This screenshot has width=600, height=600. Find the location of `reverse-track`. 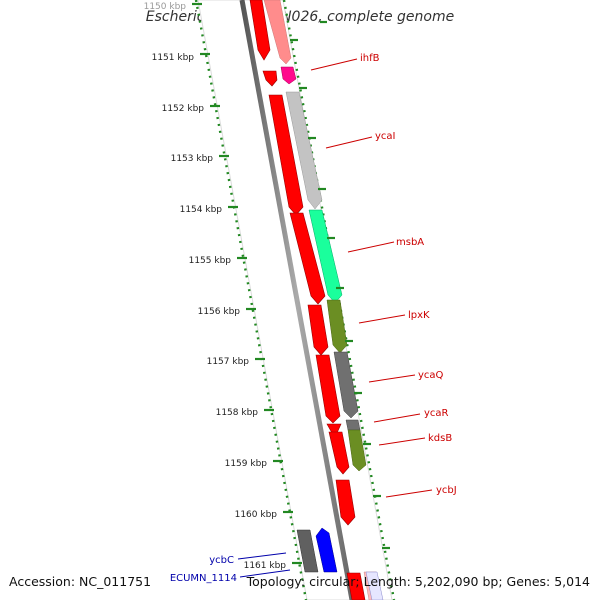

reverse-track is located at coordinates (340, 563).